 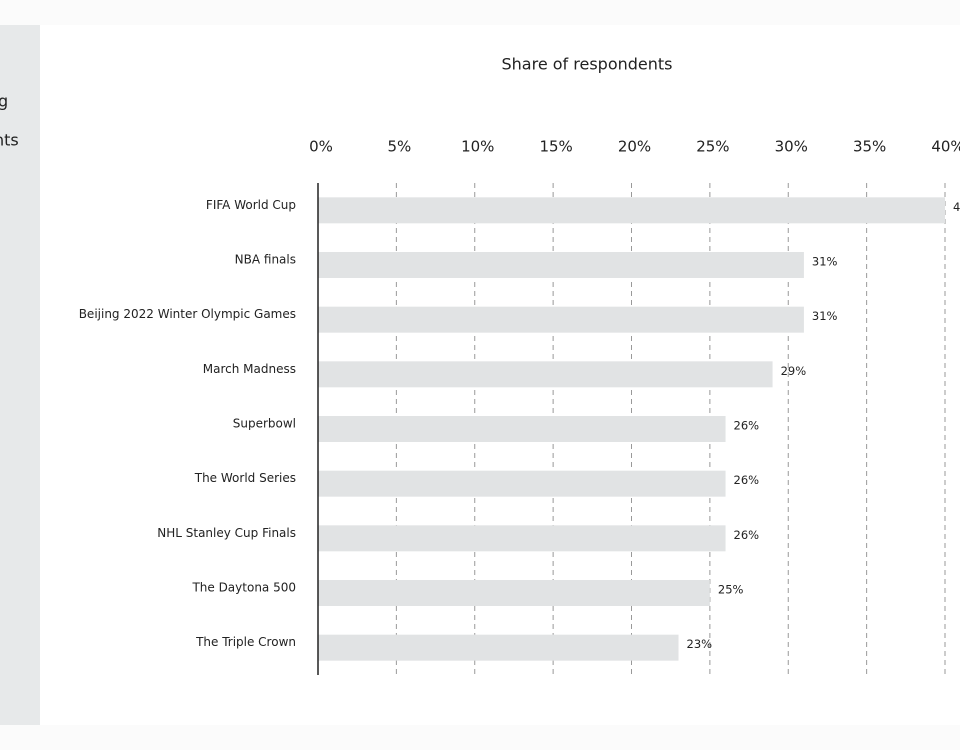 What do you see at coordinates (321, 147) in the screenshot?
I see `x-tick-label: 0%` at bounding box center [321, 147].